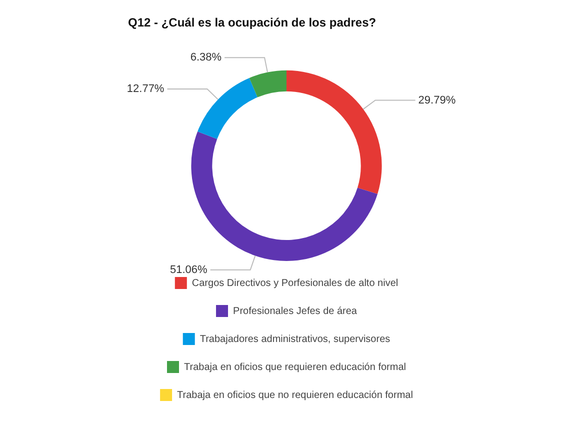 The image size is (573, 429). What do you see at coordinates (295, 339) in the screenshot?
I see `legend-label: Trabajadores administrativos, supervisores` at bounding box center [295, 339].